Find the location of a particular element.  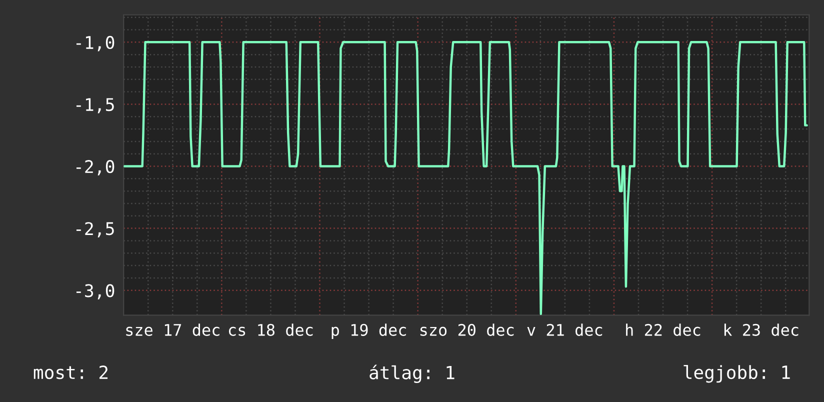

text: legjobb: 1 is located at coordinates (737, 374).